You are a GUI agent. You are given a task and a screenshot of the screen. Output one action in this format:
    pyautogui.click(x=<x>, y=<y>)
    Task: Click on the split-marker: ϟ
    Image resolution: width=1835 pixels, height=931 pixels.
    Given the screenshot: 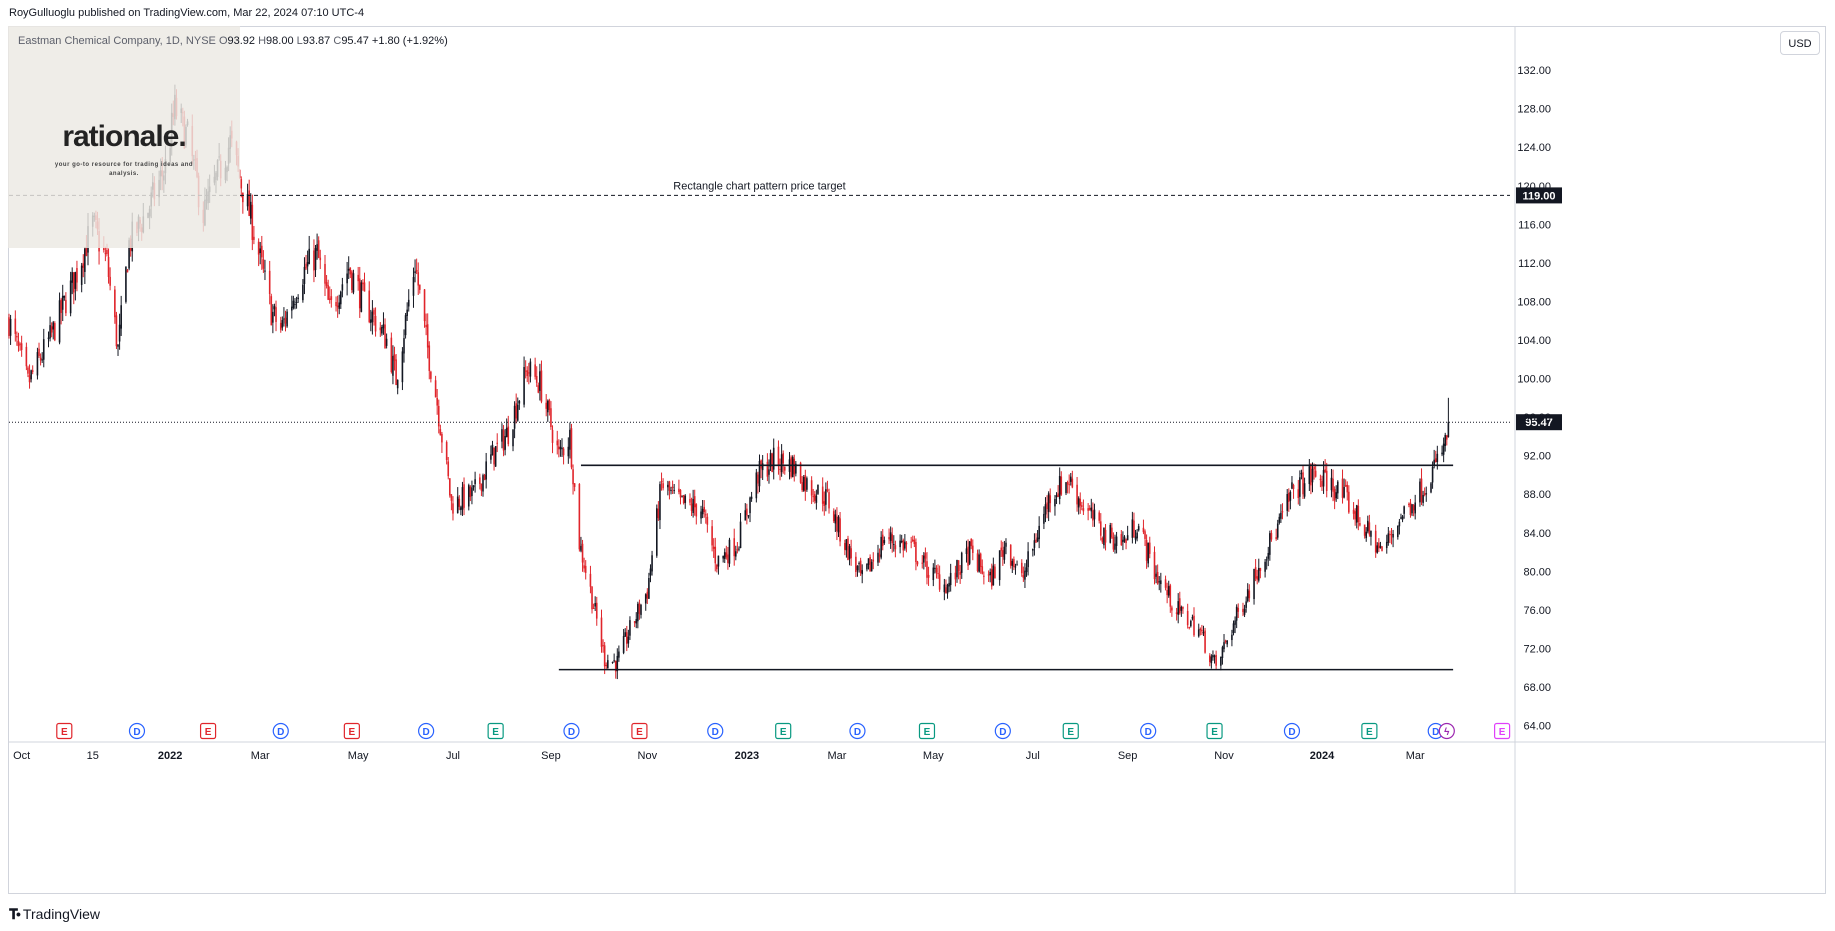 What is the action you would take?
    pyautogui.click(x=1446, y=731)
    